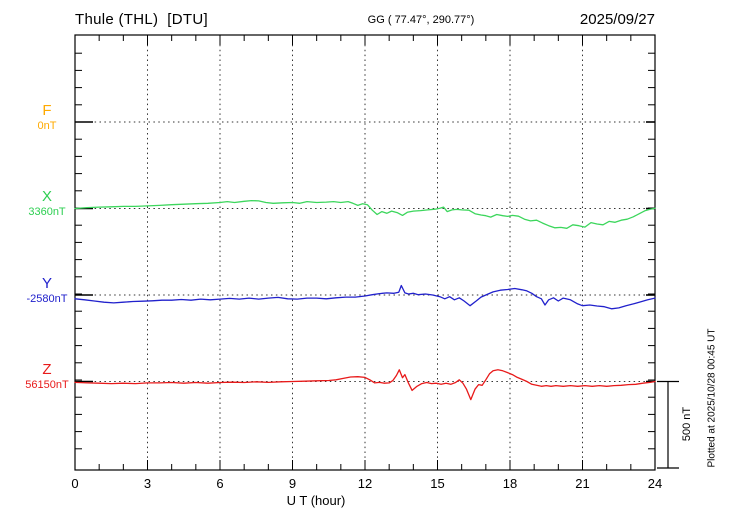 This screenshot has width=730, height=520. What do you see at coordinates (46, 196) in the screenshot?
I see `component-x-label: X` at bounding box center [46, 196].